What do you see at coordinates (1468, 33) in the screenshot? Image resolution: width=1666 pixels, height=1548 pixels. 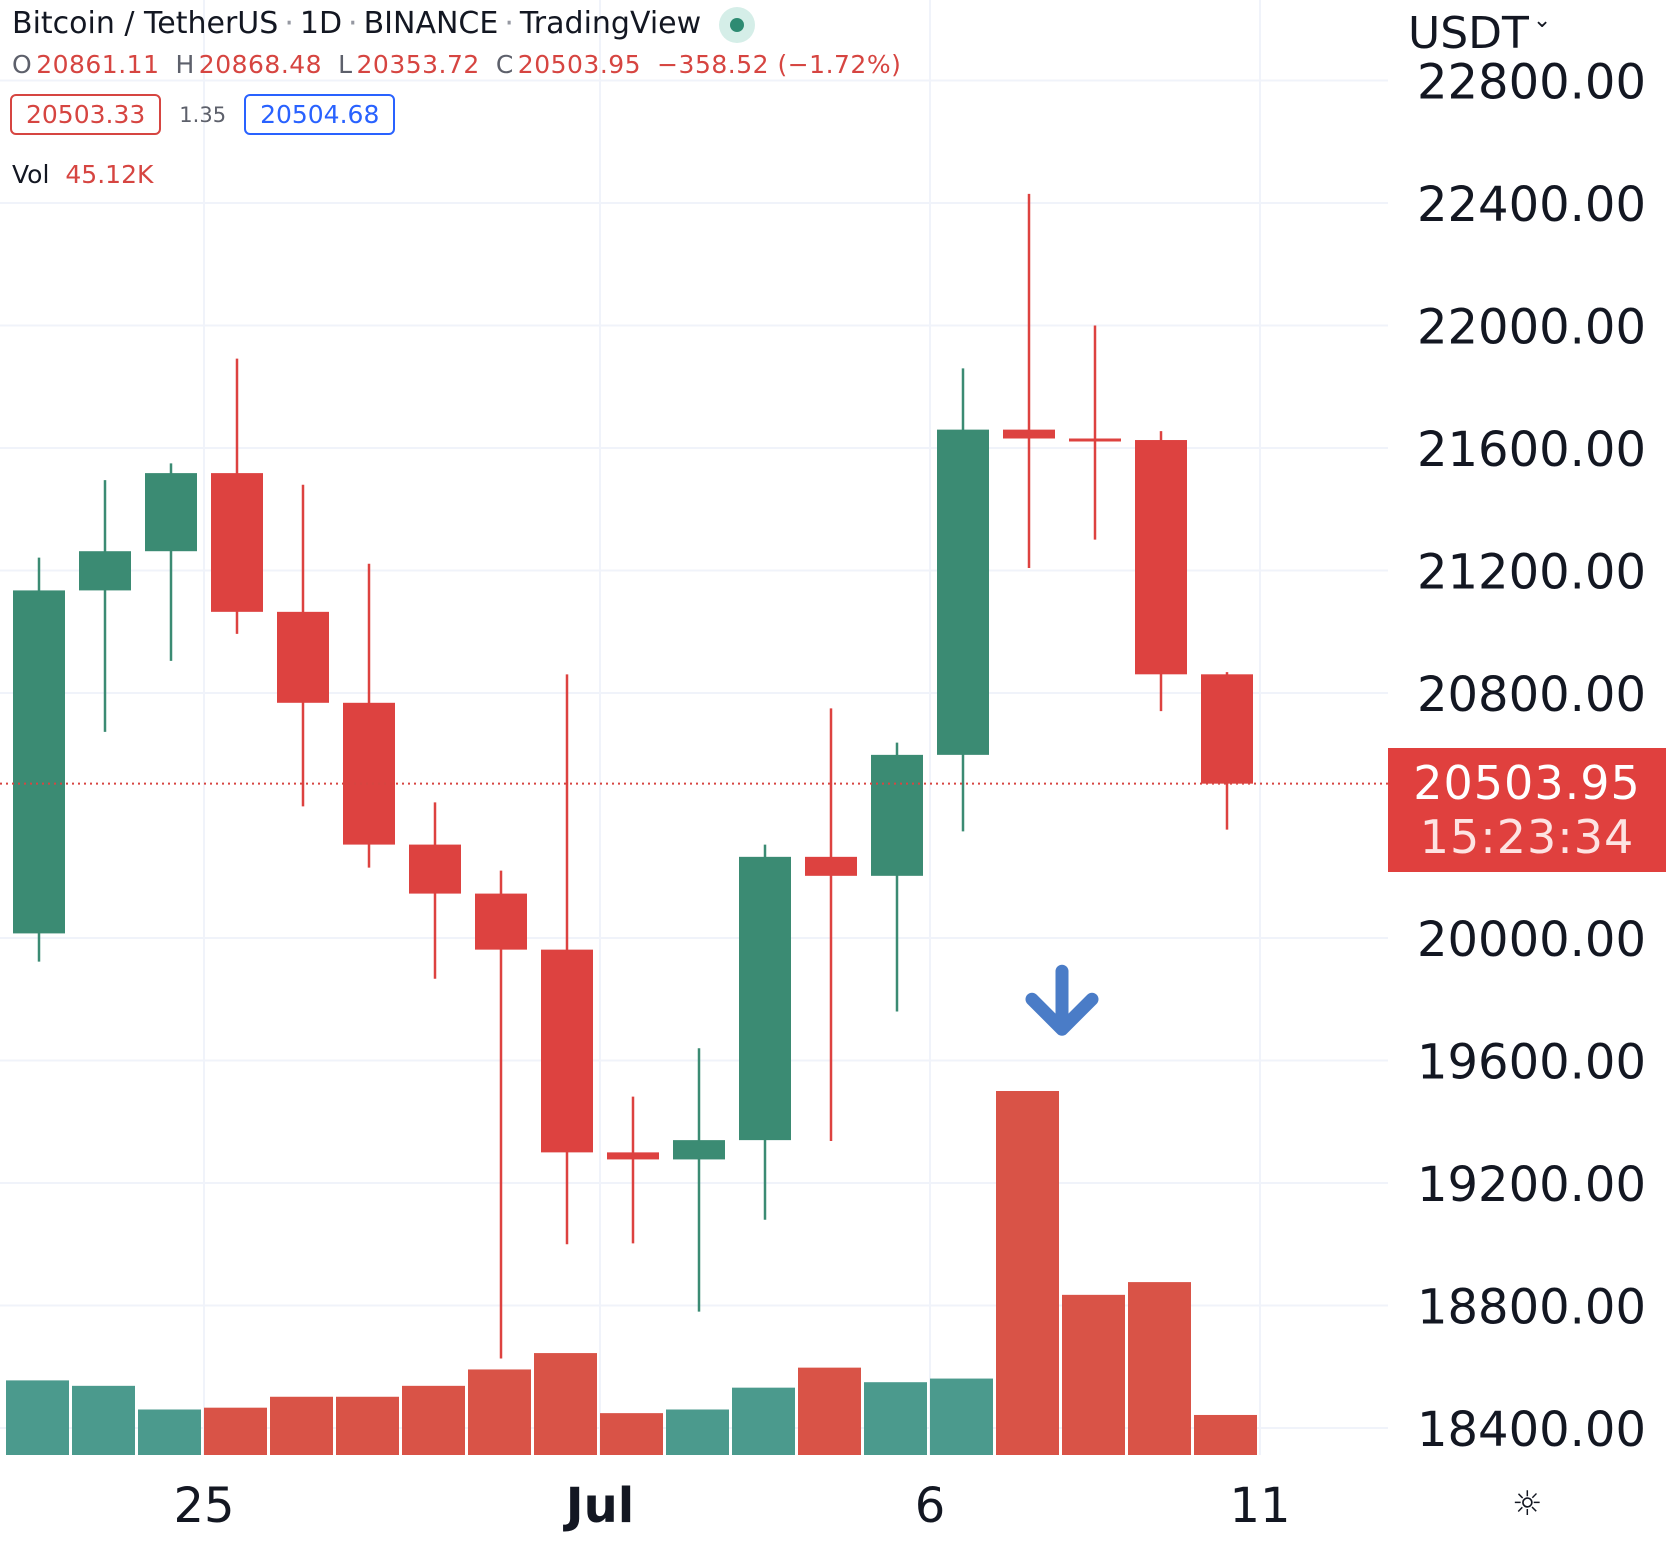 I see `currency-label: USDT` at bounding box center [1468, 33].